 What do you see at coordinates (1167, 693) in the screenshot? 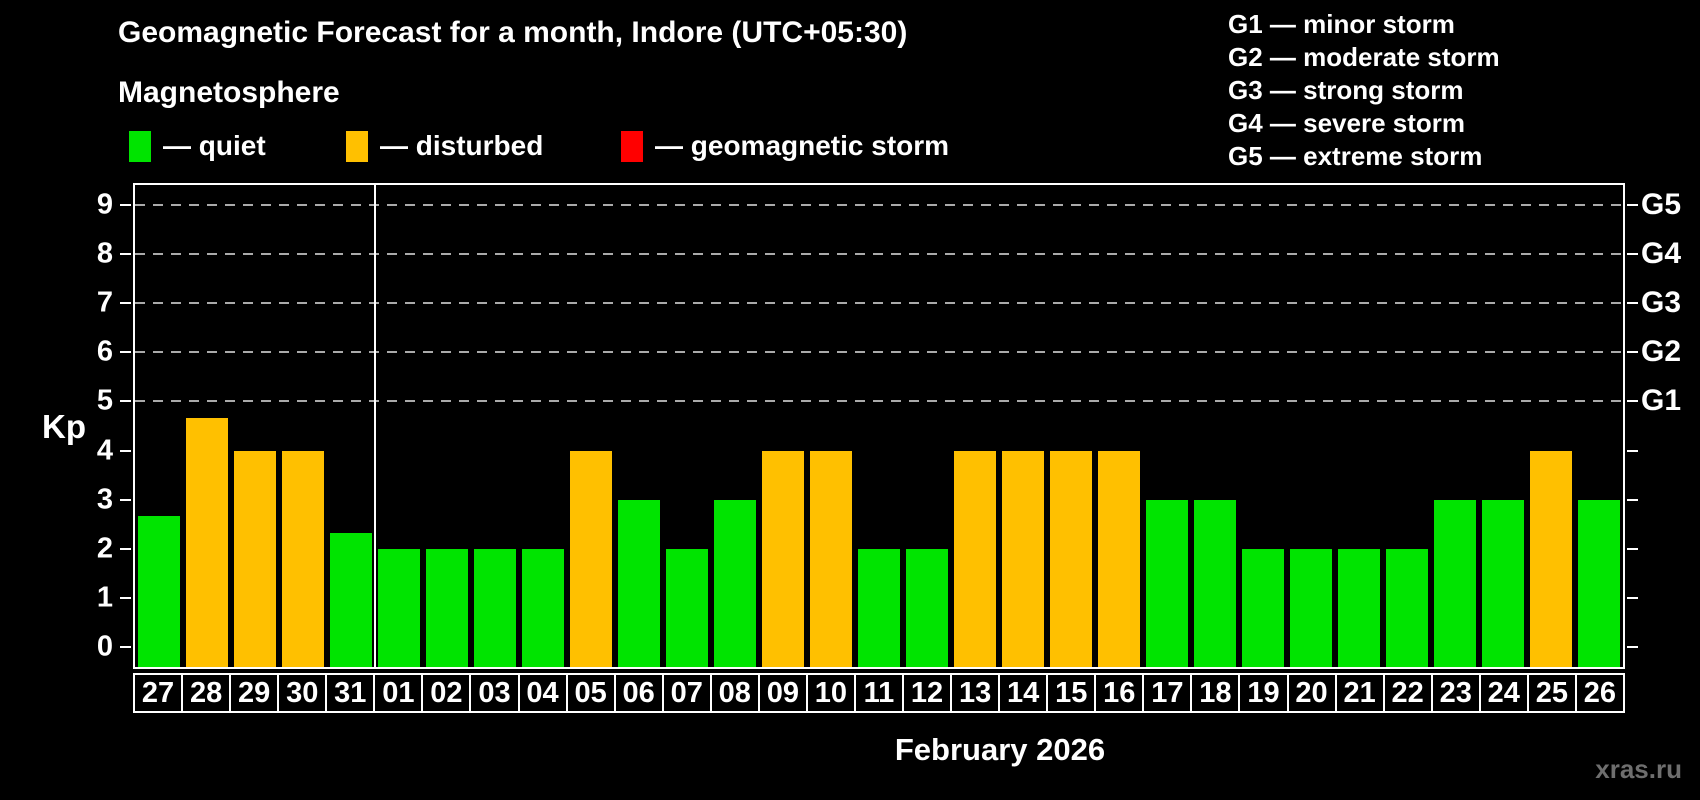
I see `day-label-17: 17` at bounding box center [1167, 693].